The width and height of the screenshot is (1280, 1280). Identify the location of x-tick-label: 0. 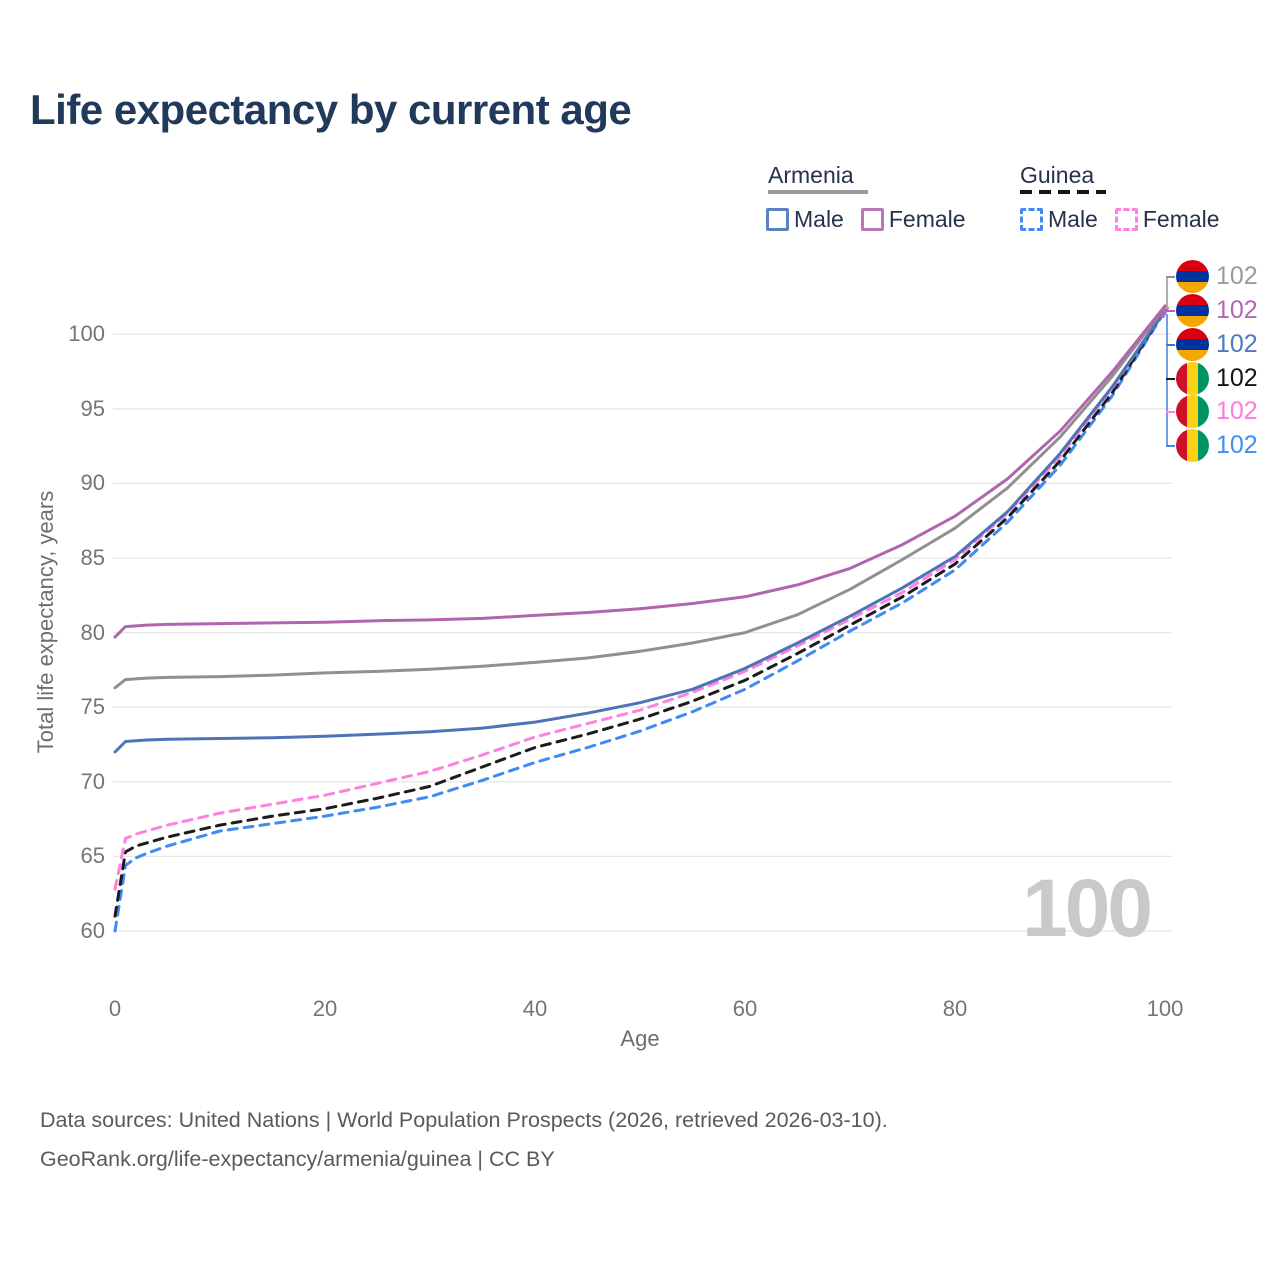
(115, 1008).